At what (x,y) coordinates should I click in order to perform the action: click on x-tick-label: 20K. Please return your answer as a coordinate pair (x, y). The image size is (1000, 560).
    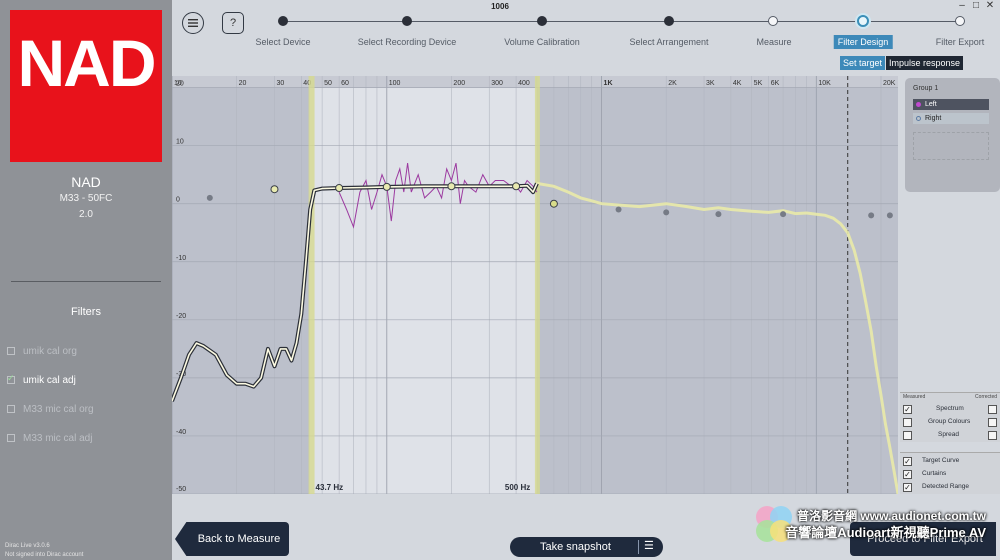
    Looking at the image, I should click on (889, 83).